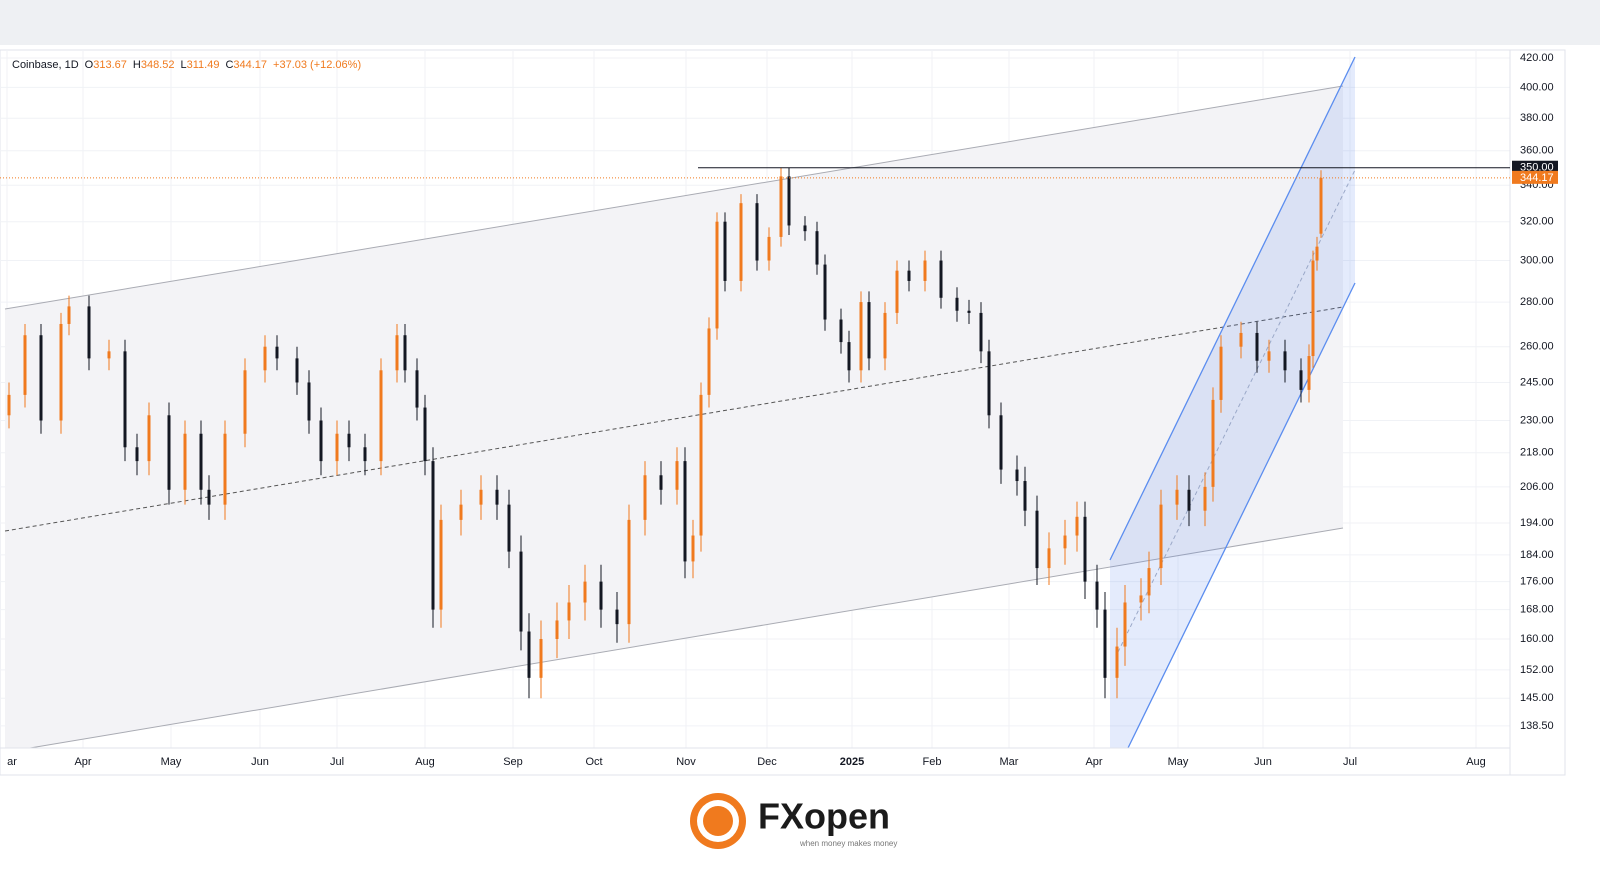  I want to click on last-price-box, so click(1535, 177).